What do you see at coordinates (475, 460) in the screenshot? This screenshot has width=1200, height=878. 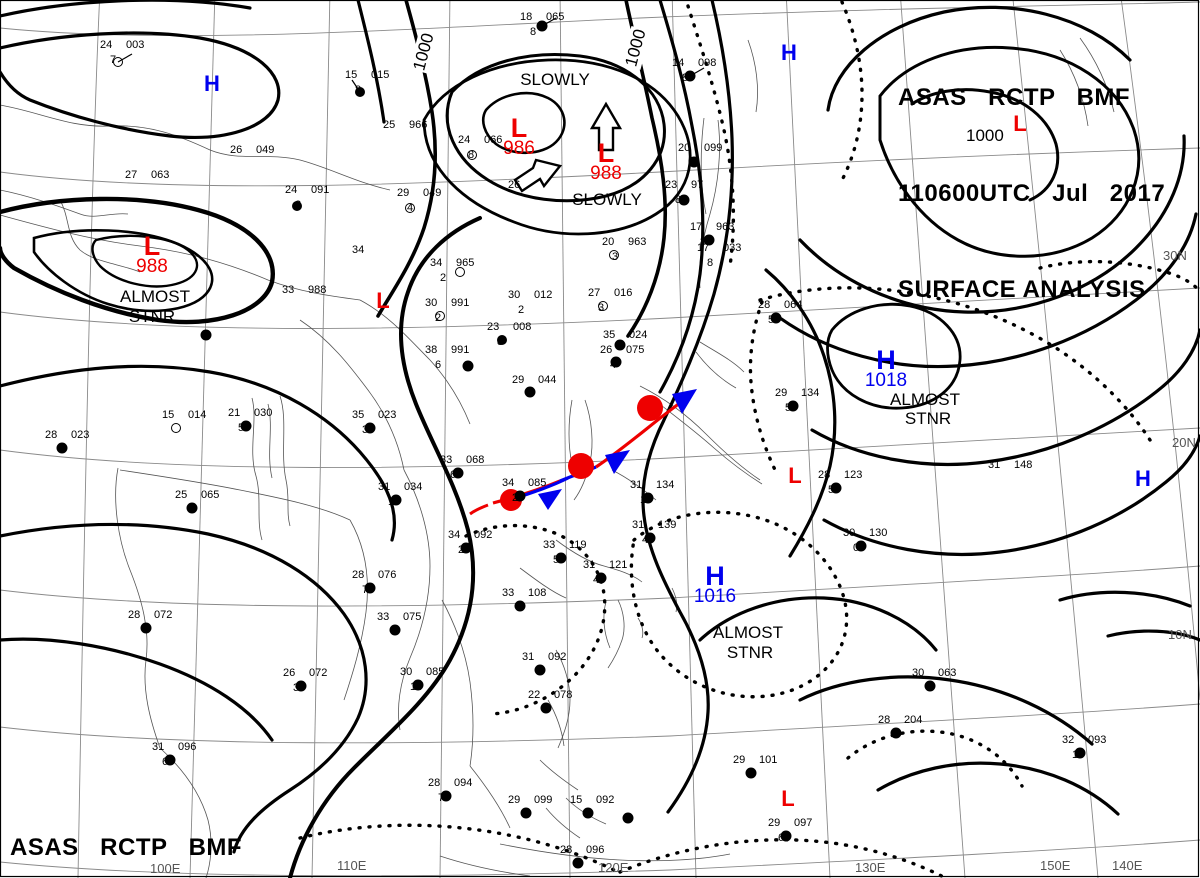 I see `station-pressure: 068` at bounding box center [475, 460].